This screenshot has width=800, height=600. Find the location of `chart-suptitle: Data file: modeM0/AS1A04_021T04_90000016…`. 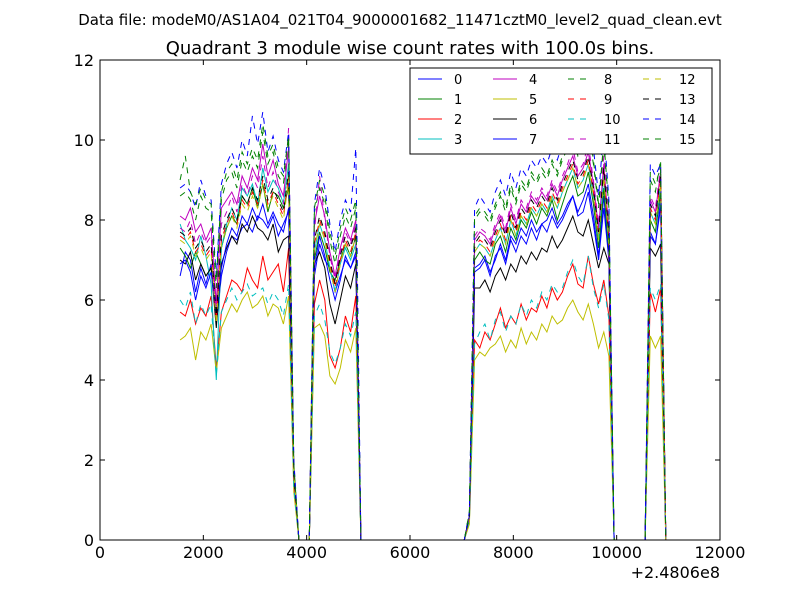

chart-suptitle: Data file: modeM0/AS1A04_021T04_90000016… is located at coordinates (400, 20).